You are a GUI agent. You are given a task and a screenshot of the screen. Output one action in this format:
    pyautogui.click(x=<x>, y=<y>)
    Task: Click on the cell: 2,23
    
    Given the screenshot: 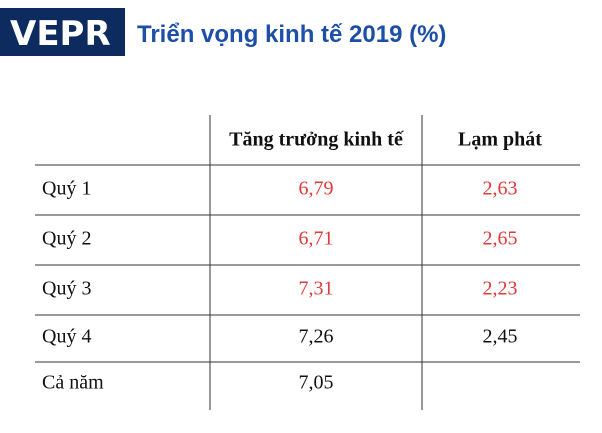 What is the action you would take?
    pyautogui.click(x=500, y=289)
    